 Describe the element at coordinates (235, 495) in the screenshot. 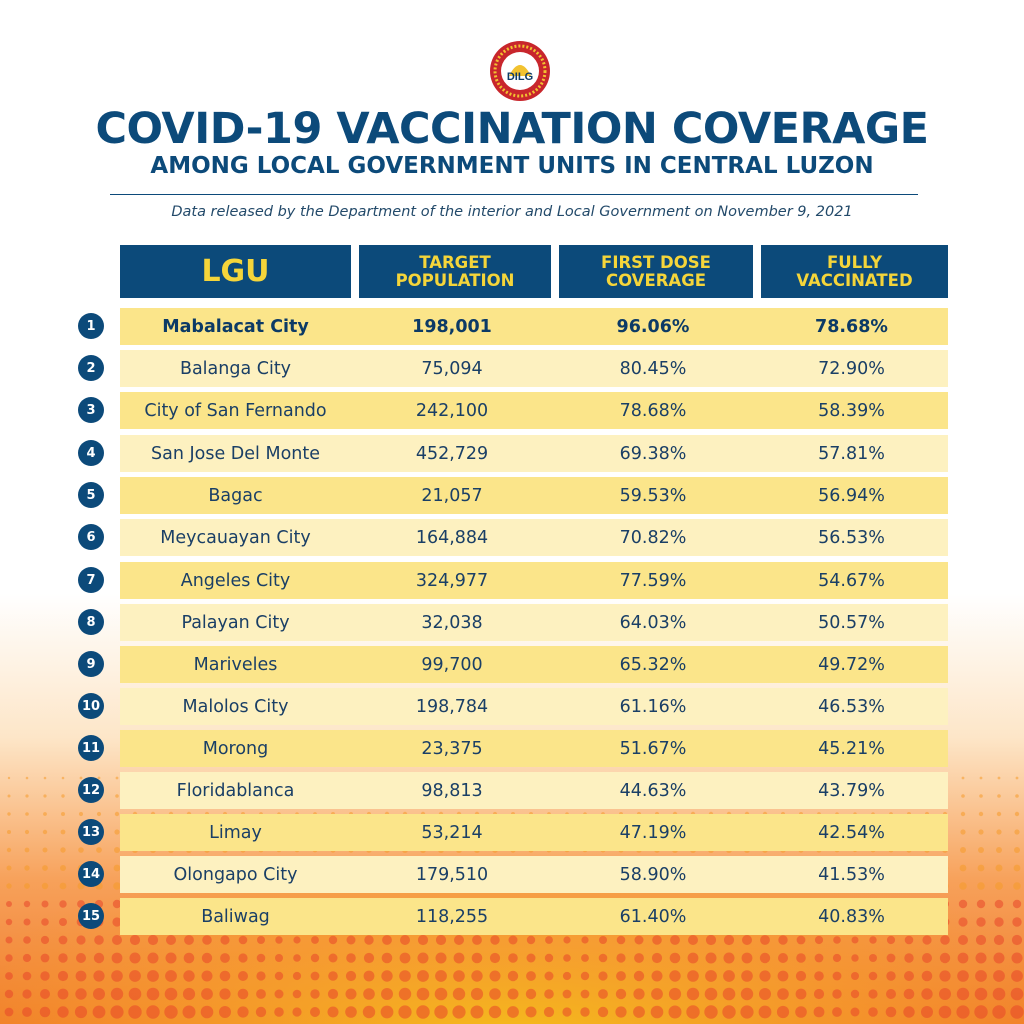

I see `cell-lgu: Bagac` at that location.